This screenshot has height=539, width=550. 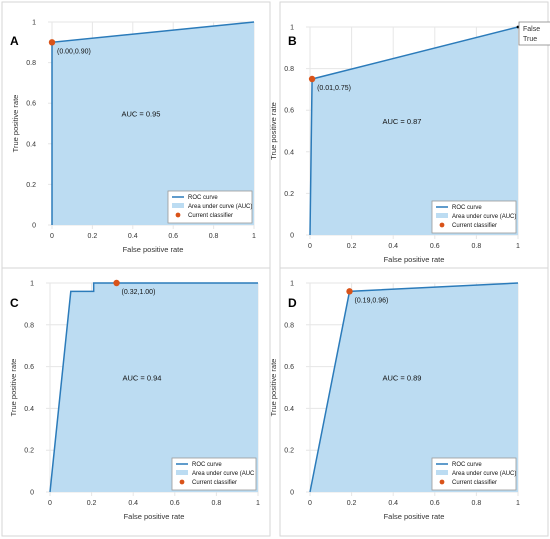 What do you see at coordinates (534, 33) in the screenshot?
I see `datatip-box` at bounding box center [534, 33].